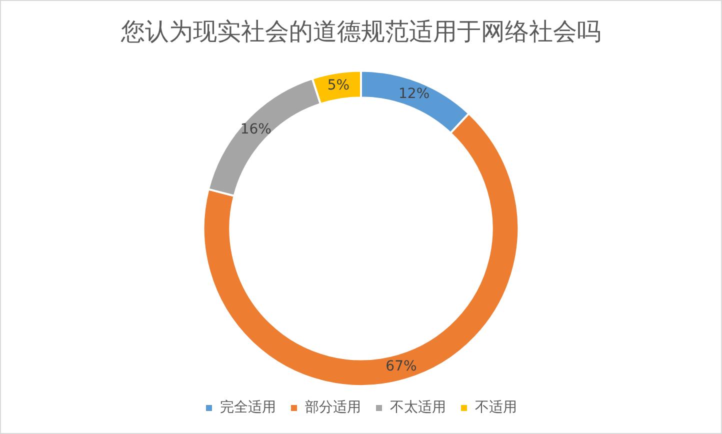  What do you see at coordinates (248, 408) in the screenshot?
I see `legend-label: 完全适用` at bounding box center [248, 408].